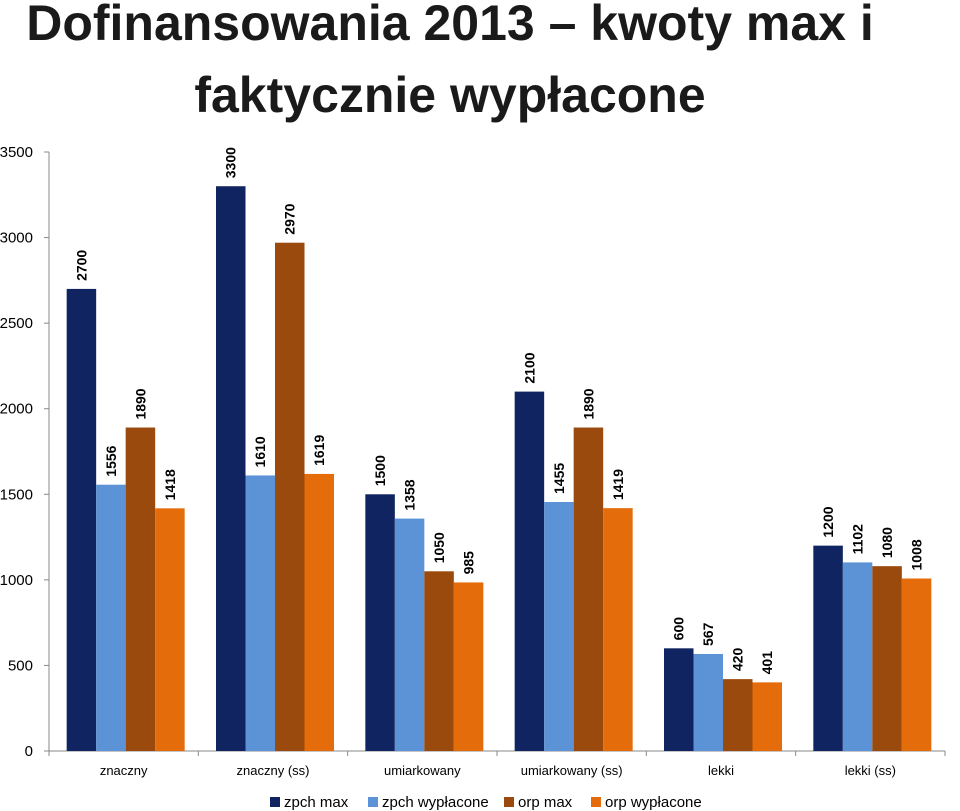 This screenshot has height=811, width=960. What do you see at coordinates (16, 494) in the screenshot?
I see `y-tick-label: 1500` at bounding box center [16, 494].